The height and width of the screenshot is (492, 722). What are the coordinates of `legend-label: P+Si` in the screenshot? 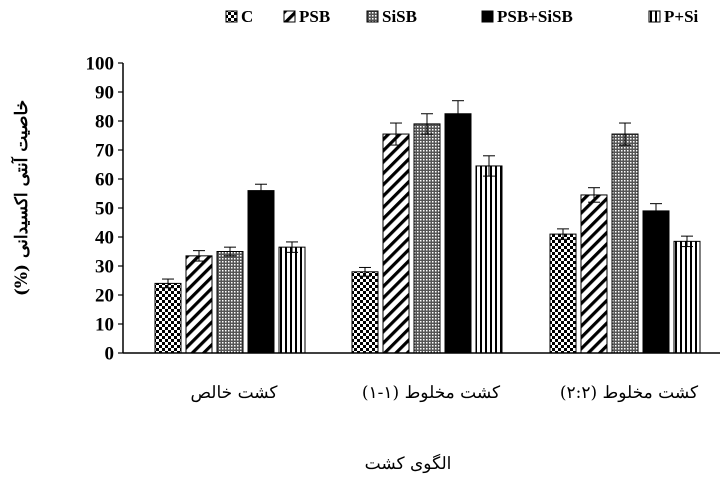 It's located at (681, 16).